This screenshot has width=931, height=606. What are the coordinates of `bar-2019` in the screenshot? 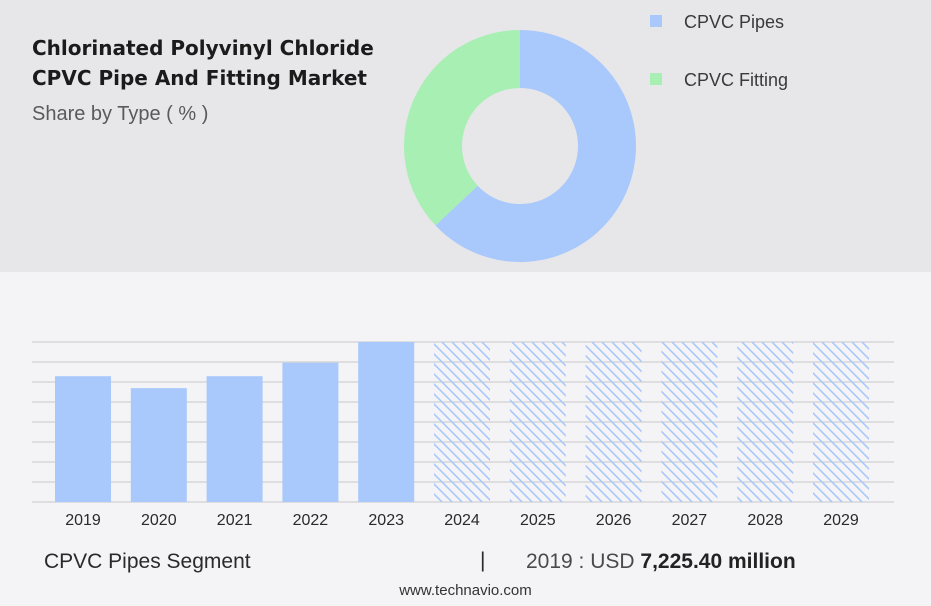 It's located at (83, 439).